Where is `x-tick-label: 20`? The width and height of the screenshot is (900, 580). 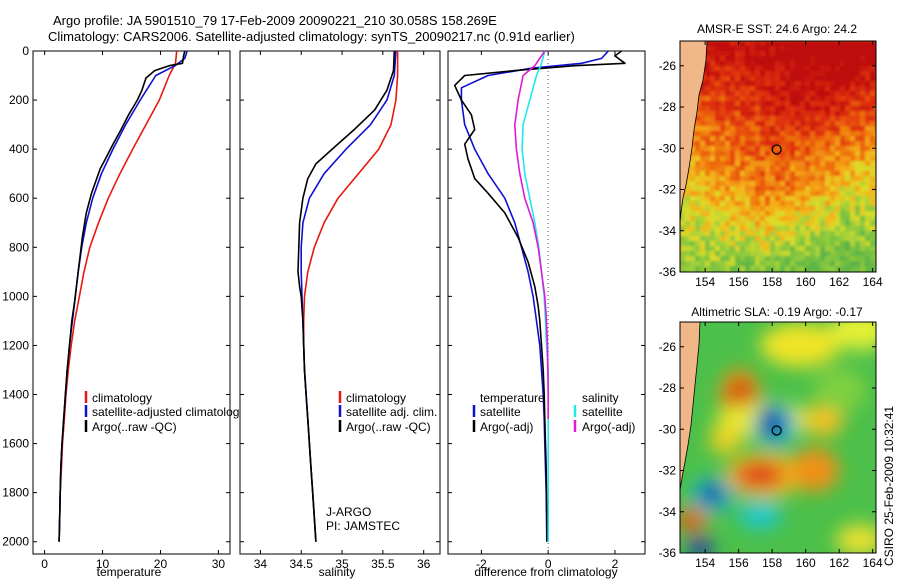
x-tick-label: 20 is located at coordinates (161, 564).